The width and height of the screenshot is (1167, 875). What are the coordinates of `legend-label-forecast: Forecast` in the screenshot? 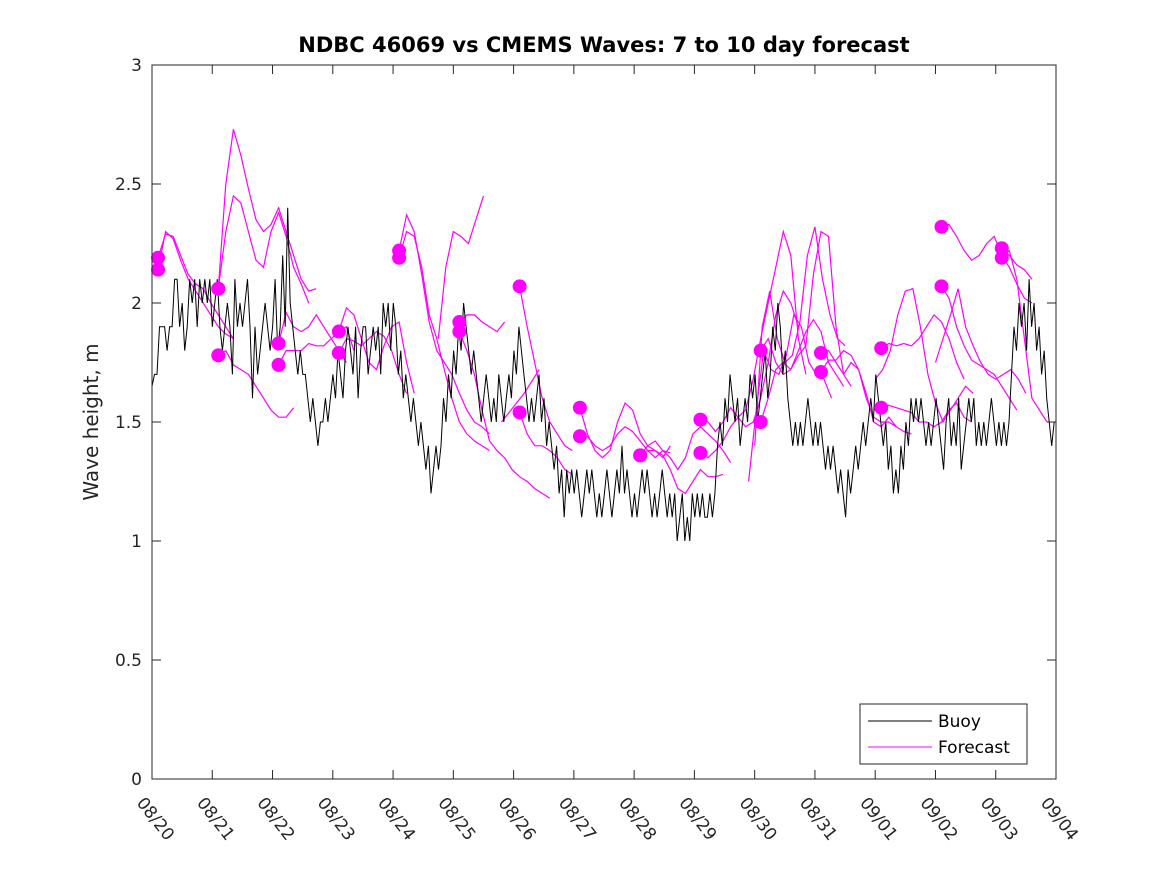 It's located at (974, 748).